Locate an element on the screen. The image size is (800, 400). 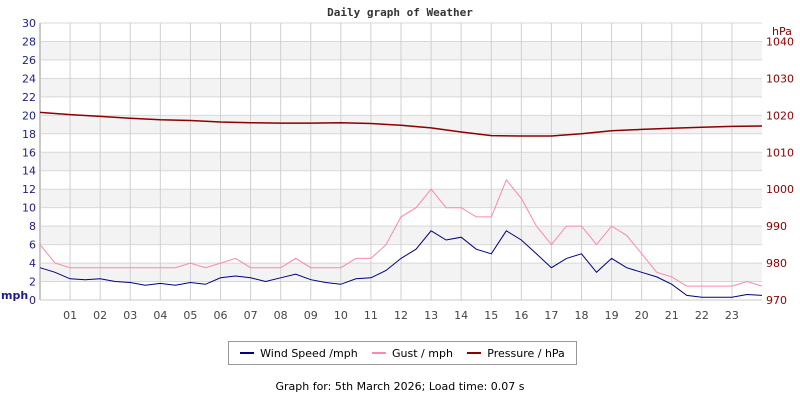
legend-item-pressure: Pressure / hPa is located at coordinates (516, 353).